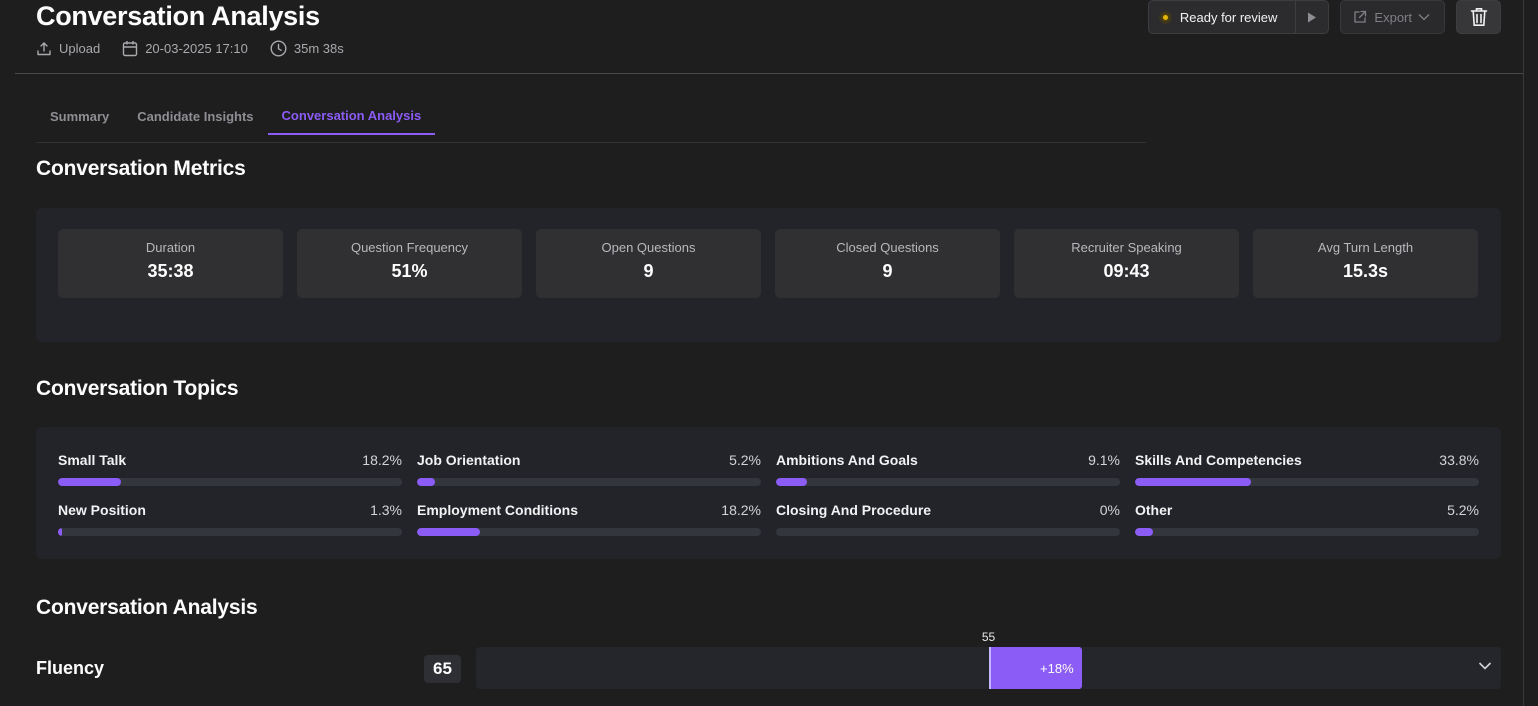 This screenshot has height=706, width=1538. Describe the element at coordinates (92, 460) in the screenshot. I see `topic-name: Small Talk` at that location.